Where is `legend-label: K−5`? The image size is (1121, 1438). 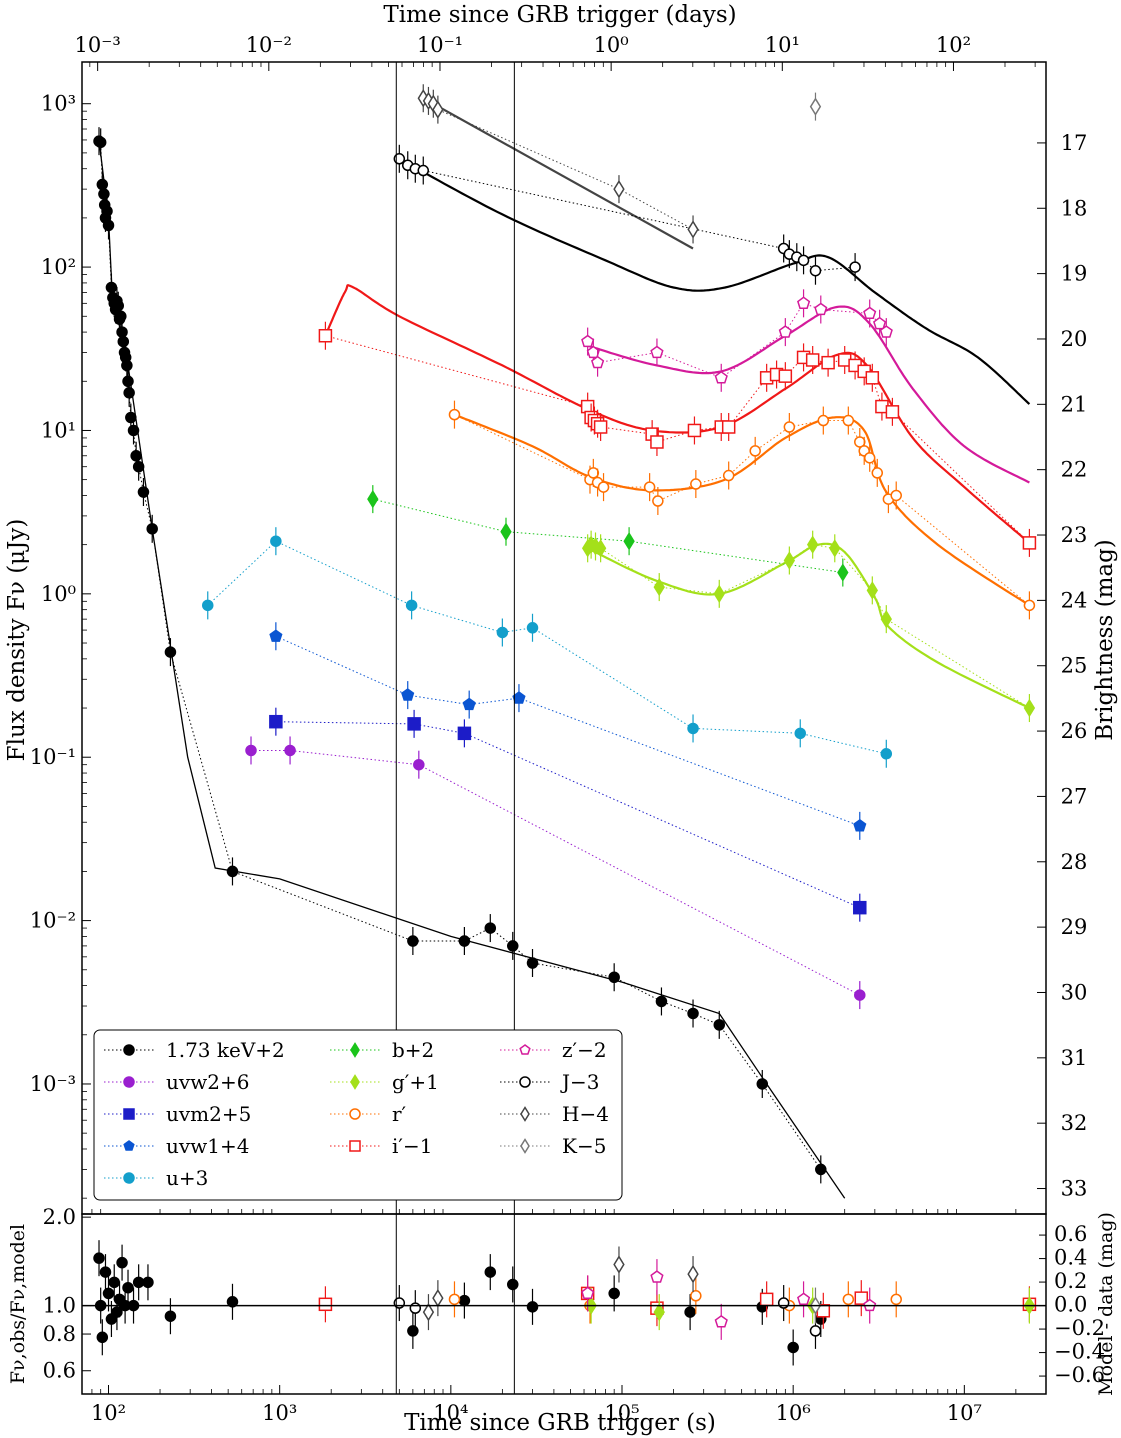 legend-label: K−5 is located at coordinates (584, 1146).